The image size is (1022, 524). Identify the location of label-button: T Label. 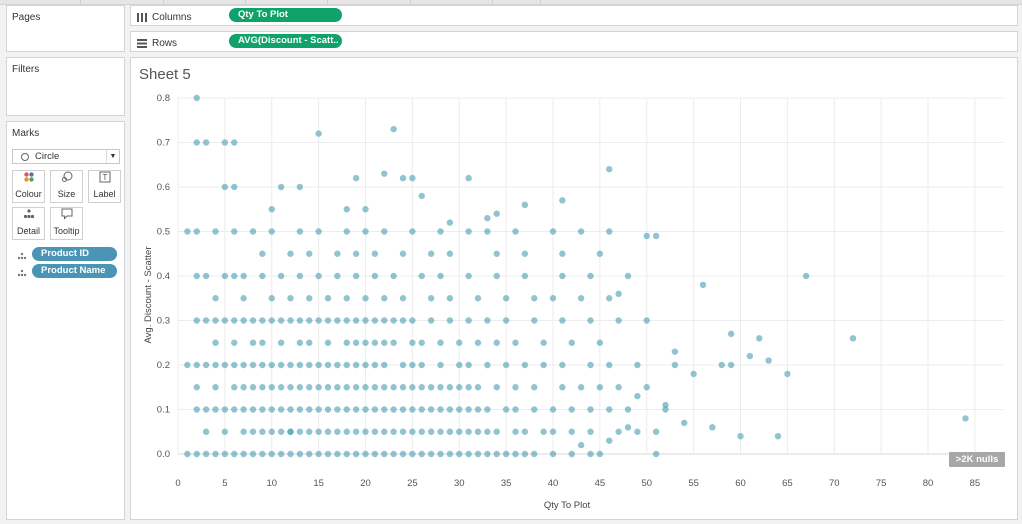
(104, 186).